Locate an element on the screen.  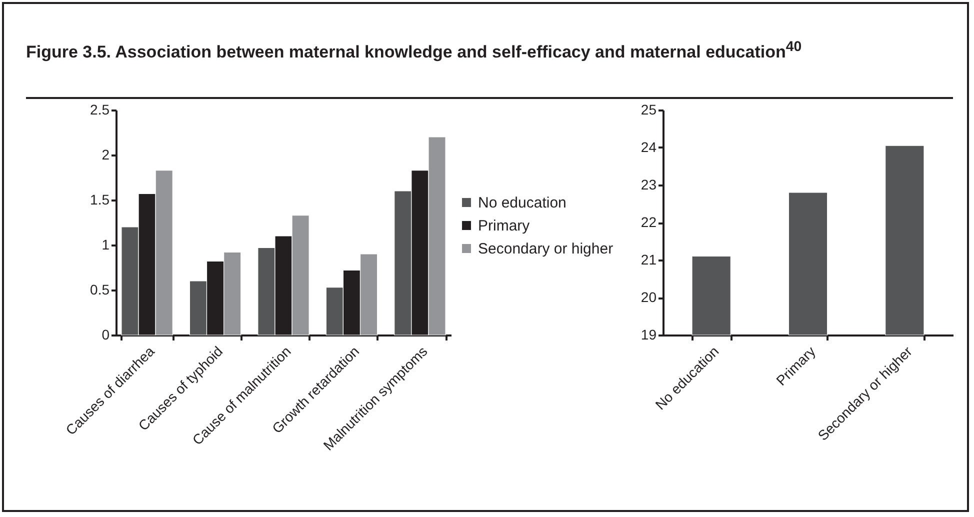
legend-label: Primary is located at coordinates (504, 226).